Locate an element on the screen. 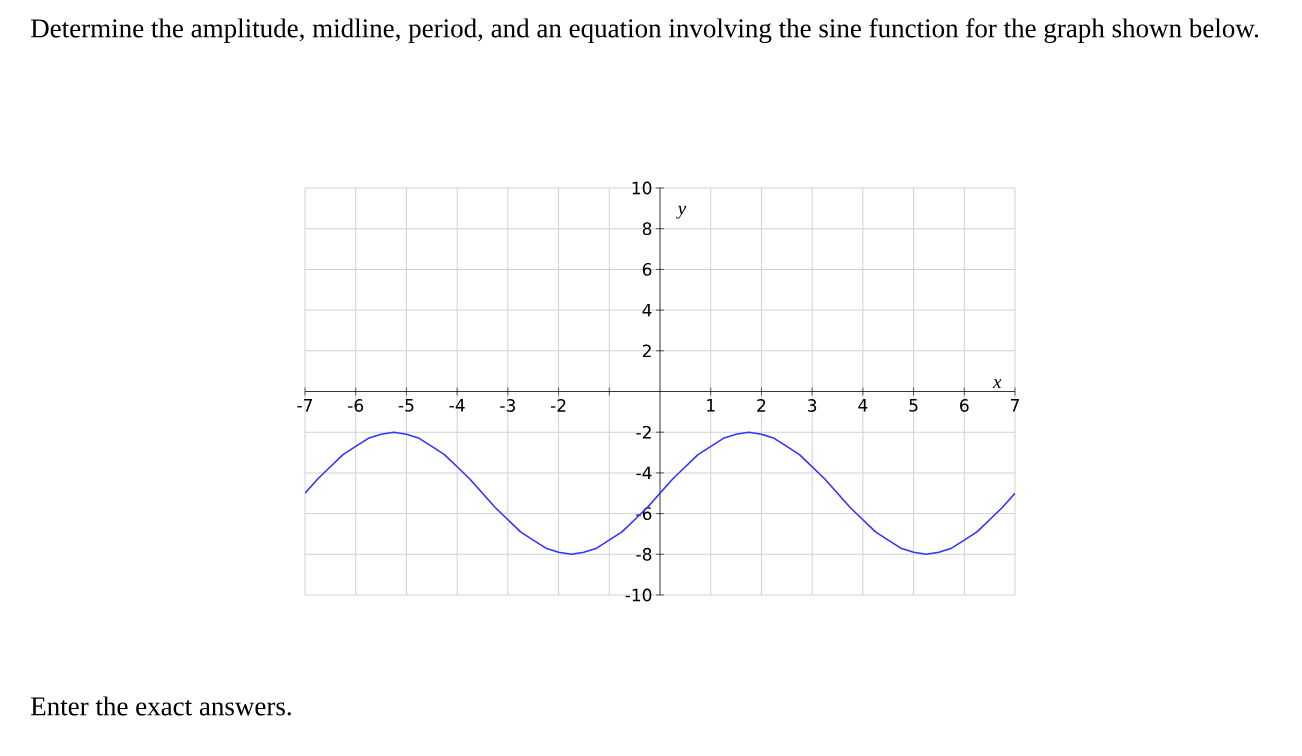  y-tick-label: -10 is located at coordinates (638, 595).